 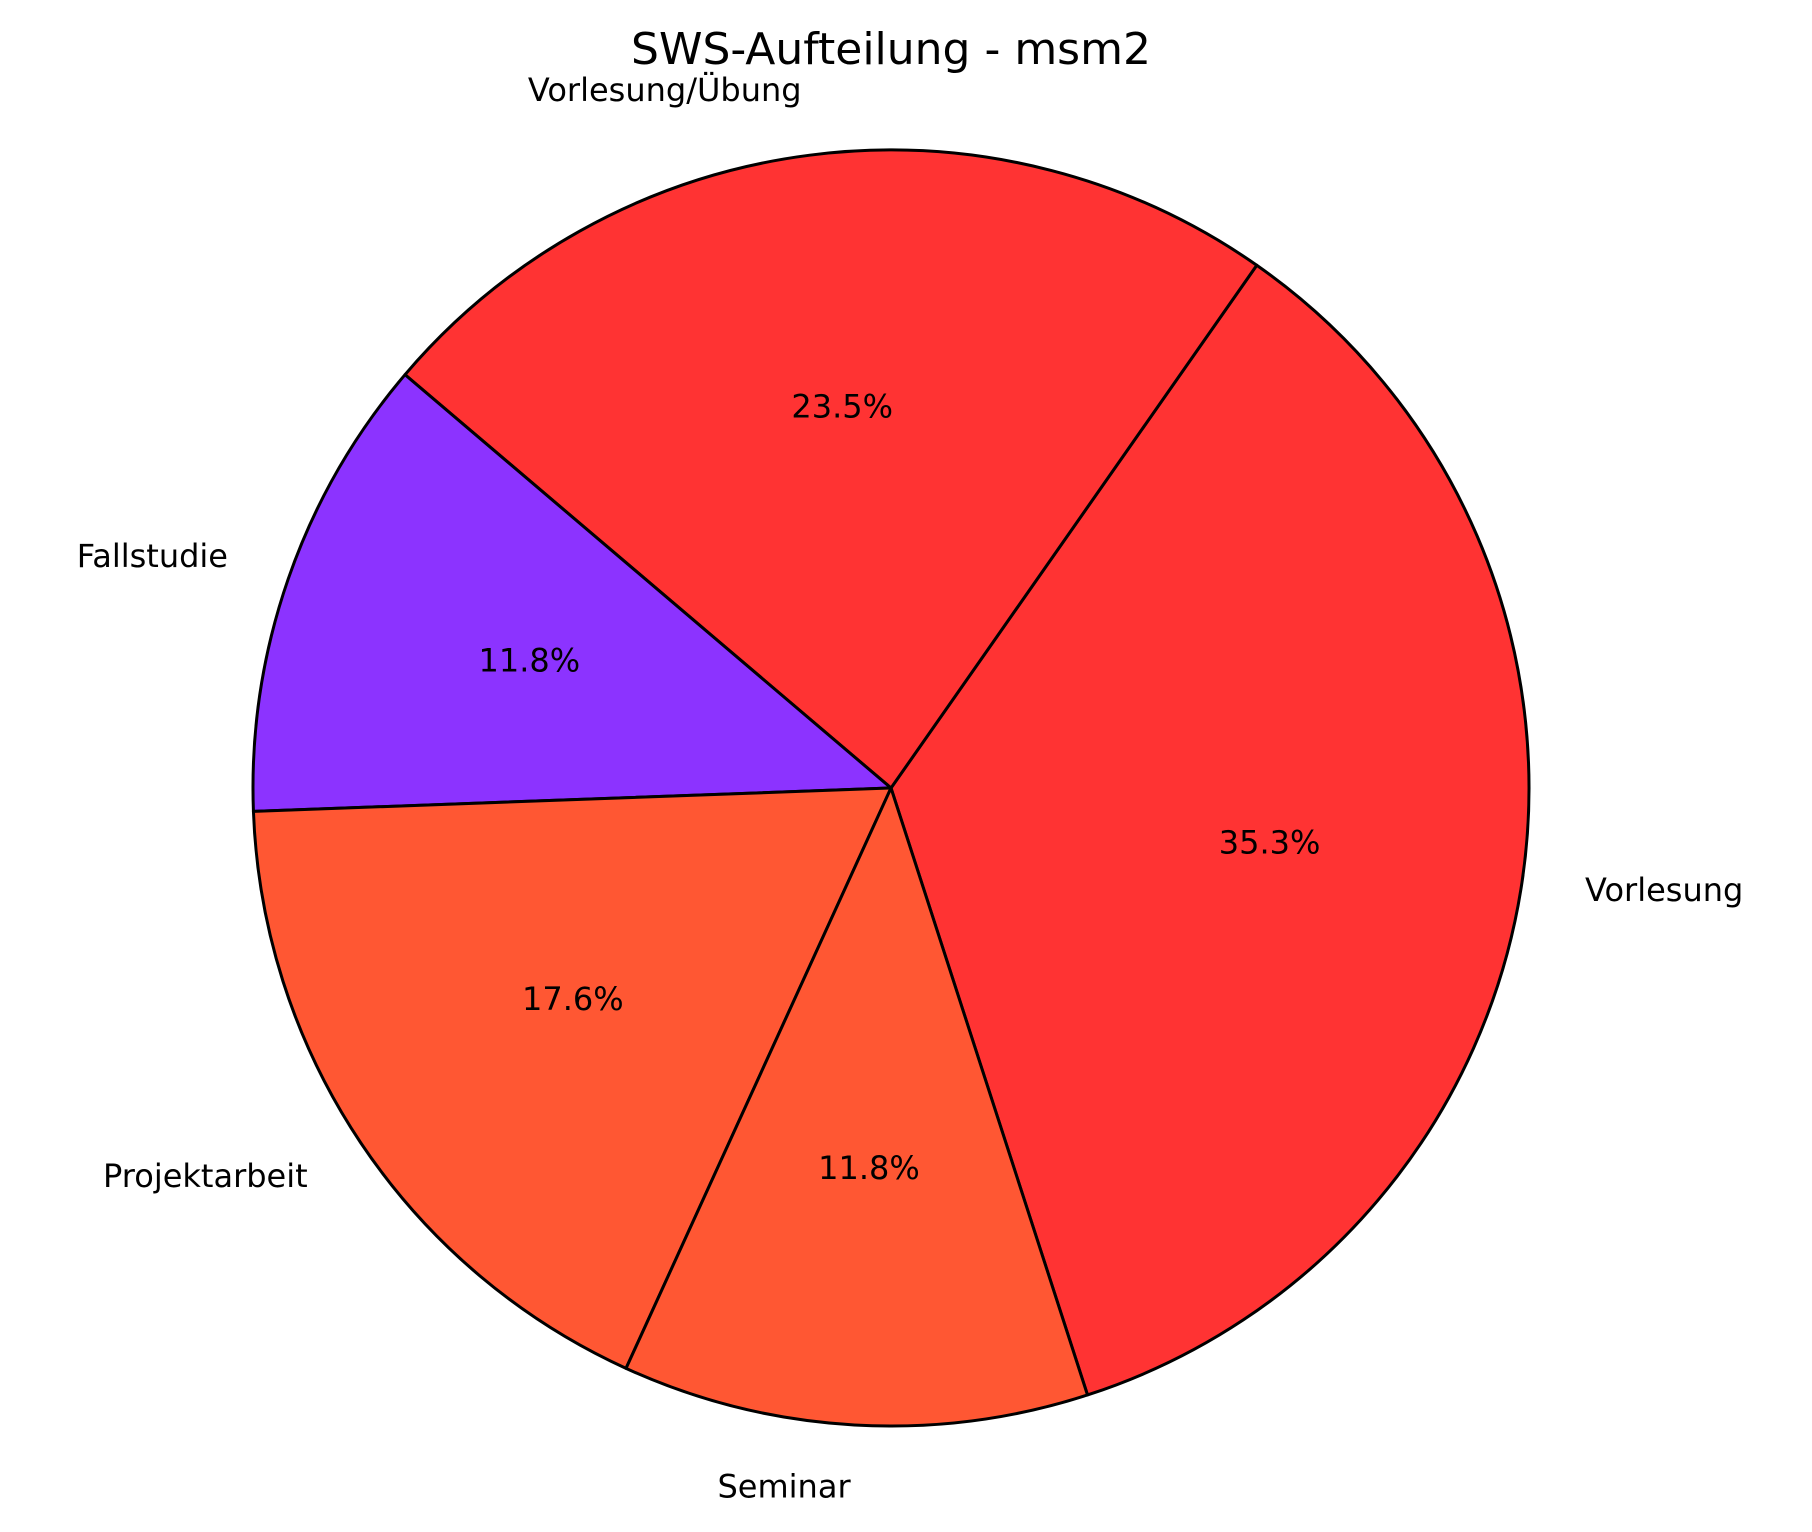 What do you see at coordinates (891, 49) in the screenshot?
I see `chart-title: SWS-Aufteilung - msm2` at bounding box center [891, 49].